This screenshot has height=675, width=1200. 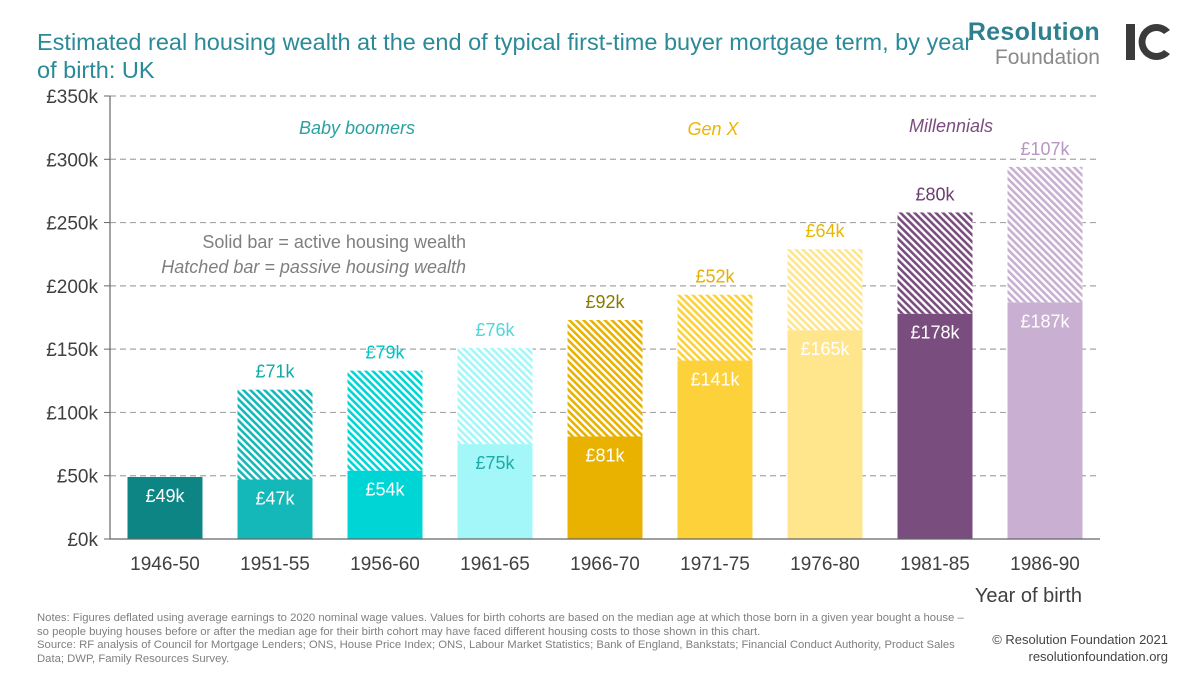 What do you see at coordinates (935, 564) in the screenshot?
I see `x-tick-label: 1981-85` at bounding box center [935, 564].